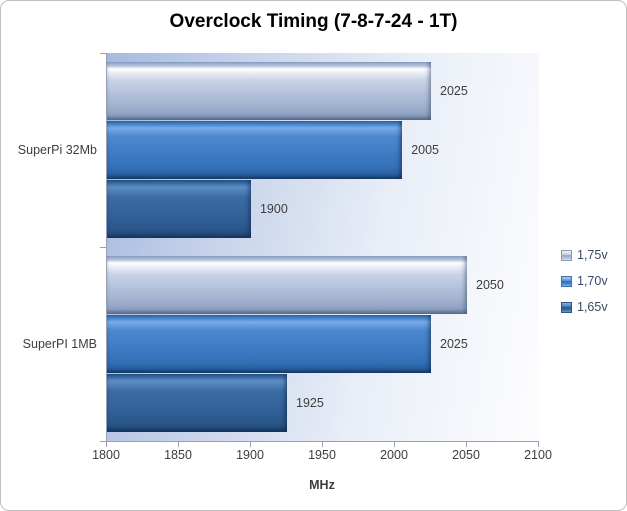 The height and width of the screenshot is (511, 627). What do you see at coordinates (592, 255) in the screenshot?
I see `legend-label: 1,75v` at bounding box center [592, 255].